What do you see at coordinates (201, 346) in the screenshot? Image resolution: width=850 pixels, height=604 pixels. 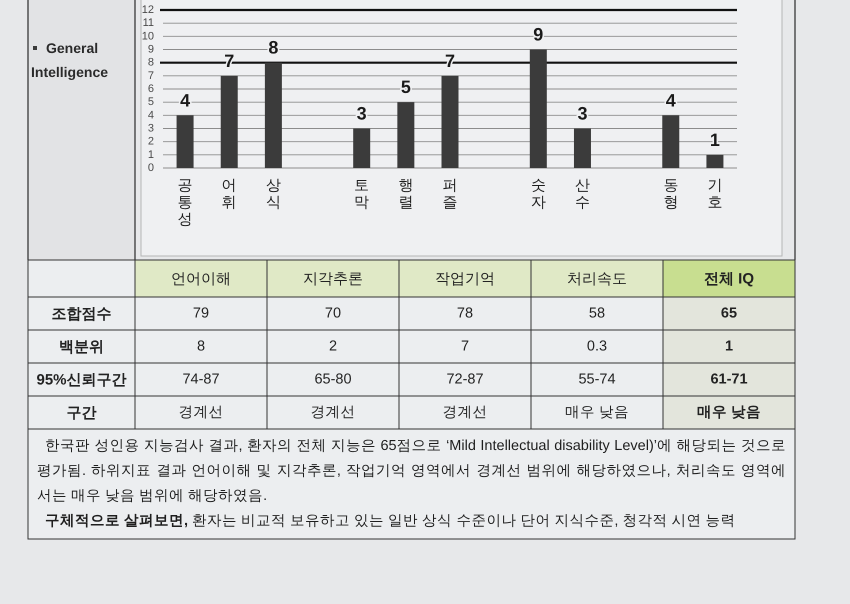 I see `text: 8` at bounding box center [201, 346].